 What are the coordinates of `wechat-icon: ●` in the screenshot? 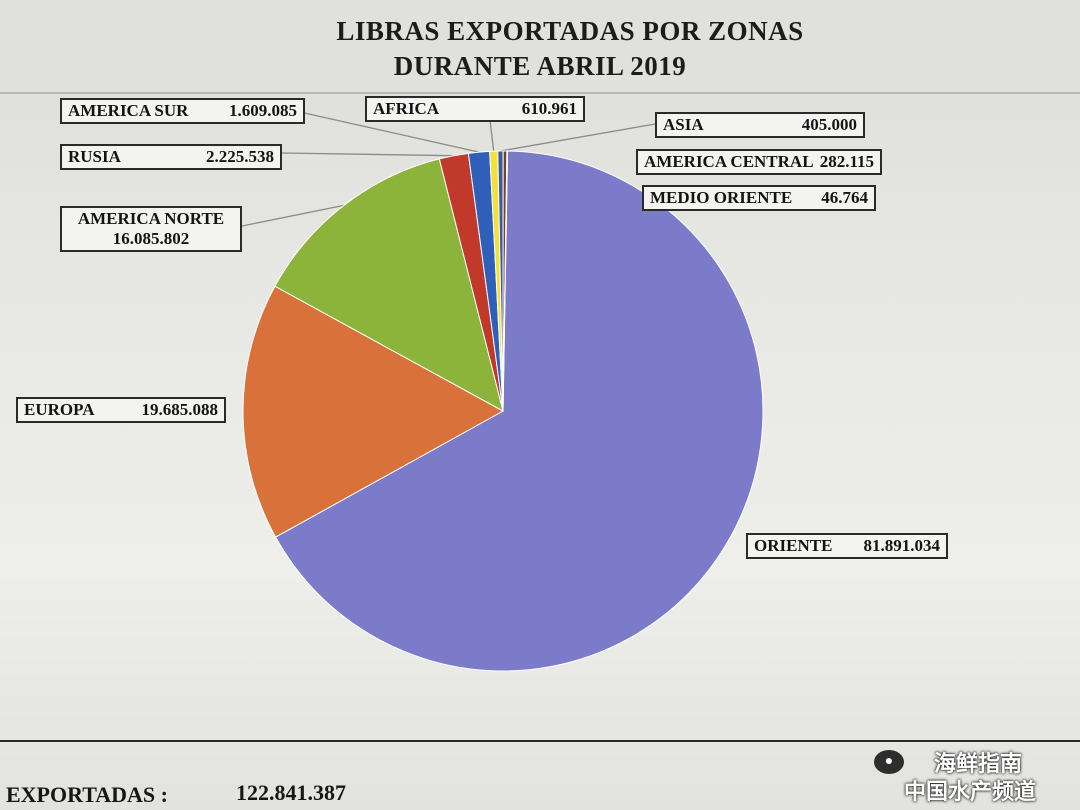 It's located at (889, 762).